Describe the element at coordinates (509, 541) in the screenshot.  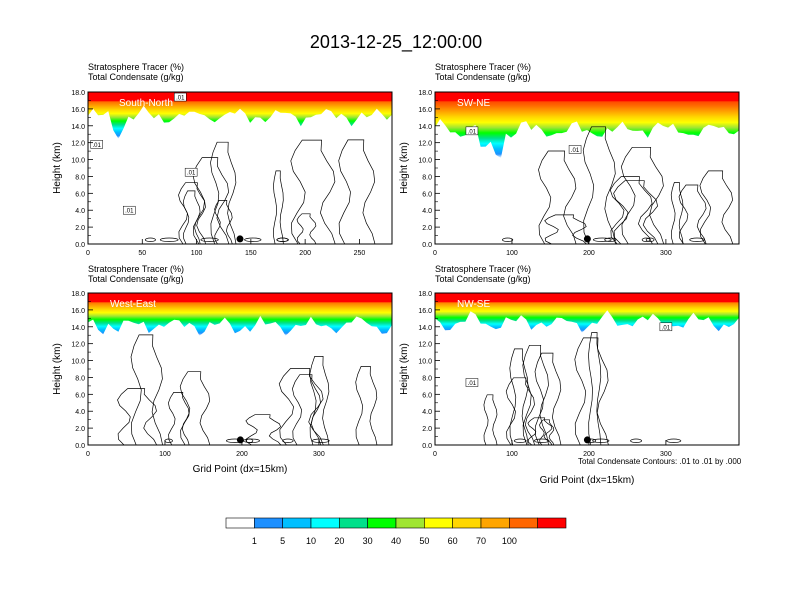
I see `colorbar-label: 100` at that location.